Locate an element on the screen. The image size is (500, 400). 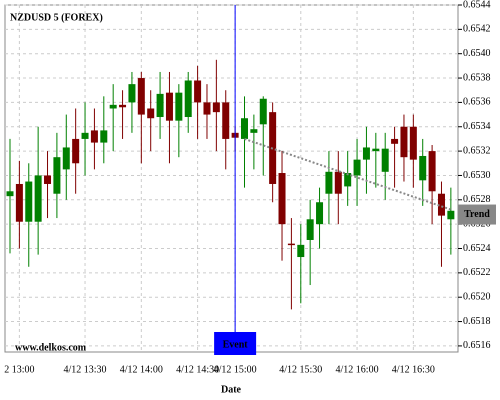
x-tick-label: 4/12 14:30 is located at coordinates (197, 369).